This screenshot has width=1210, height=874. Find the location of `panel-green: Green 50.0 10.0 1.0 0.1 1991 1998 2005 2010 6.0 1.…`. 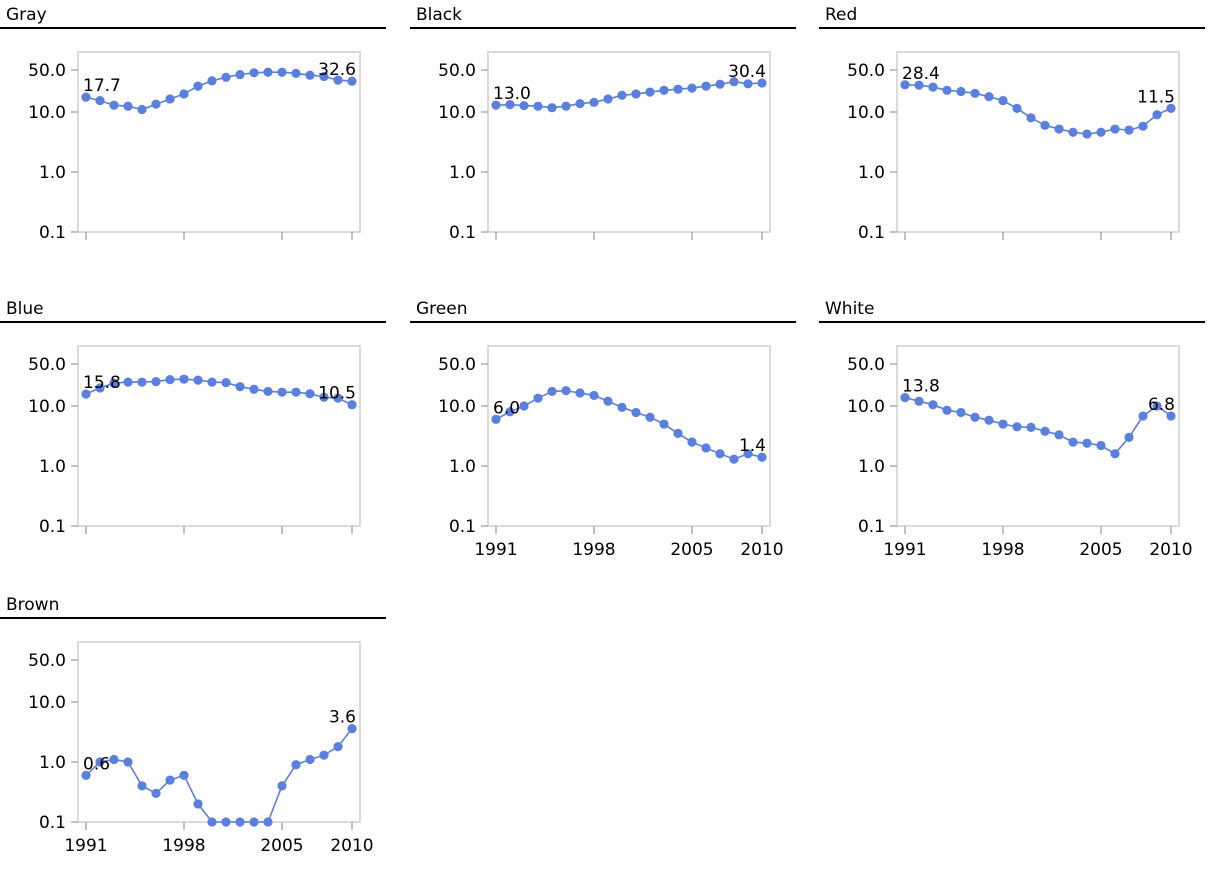

panel-green: Green 50.0 10.0 1.0 0.1 1991 1998 2005 2010 6.0 1.… is located at coordinates (603, 429).